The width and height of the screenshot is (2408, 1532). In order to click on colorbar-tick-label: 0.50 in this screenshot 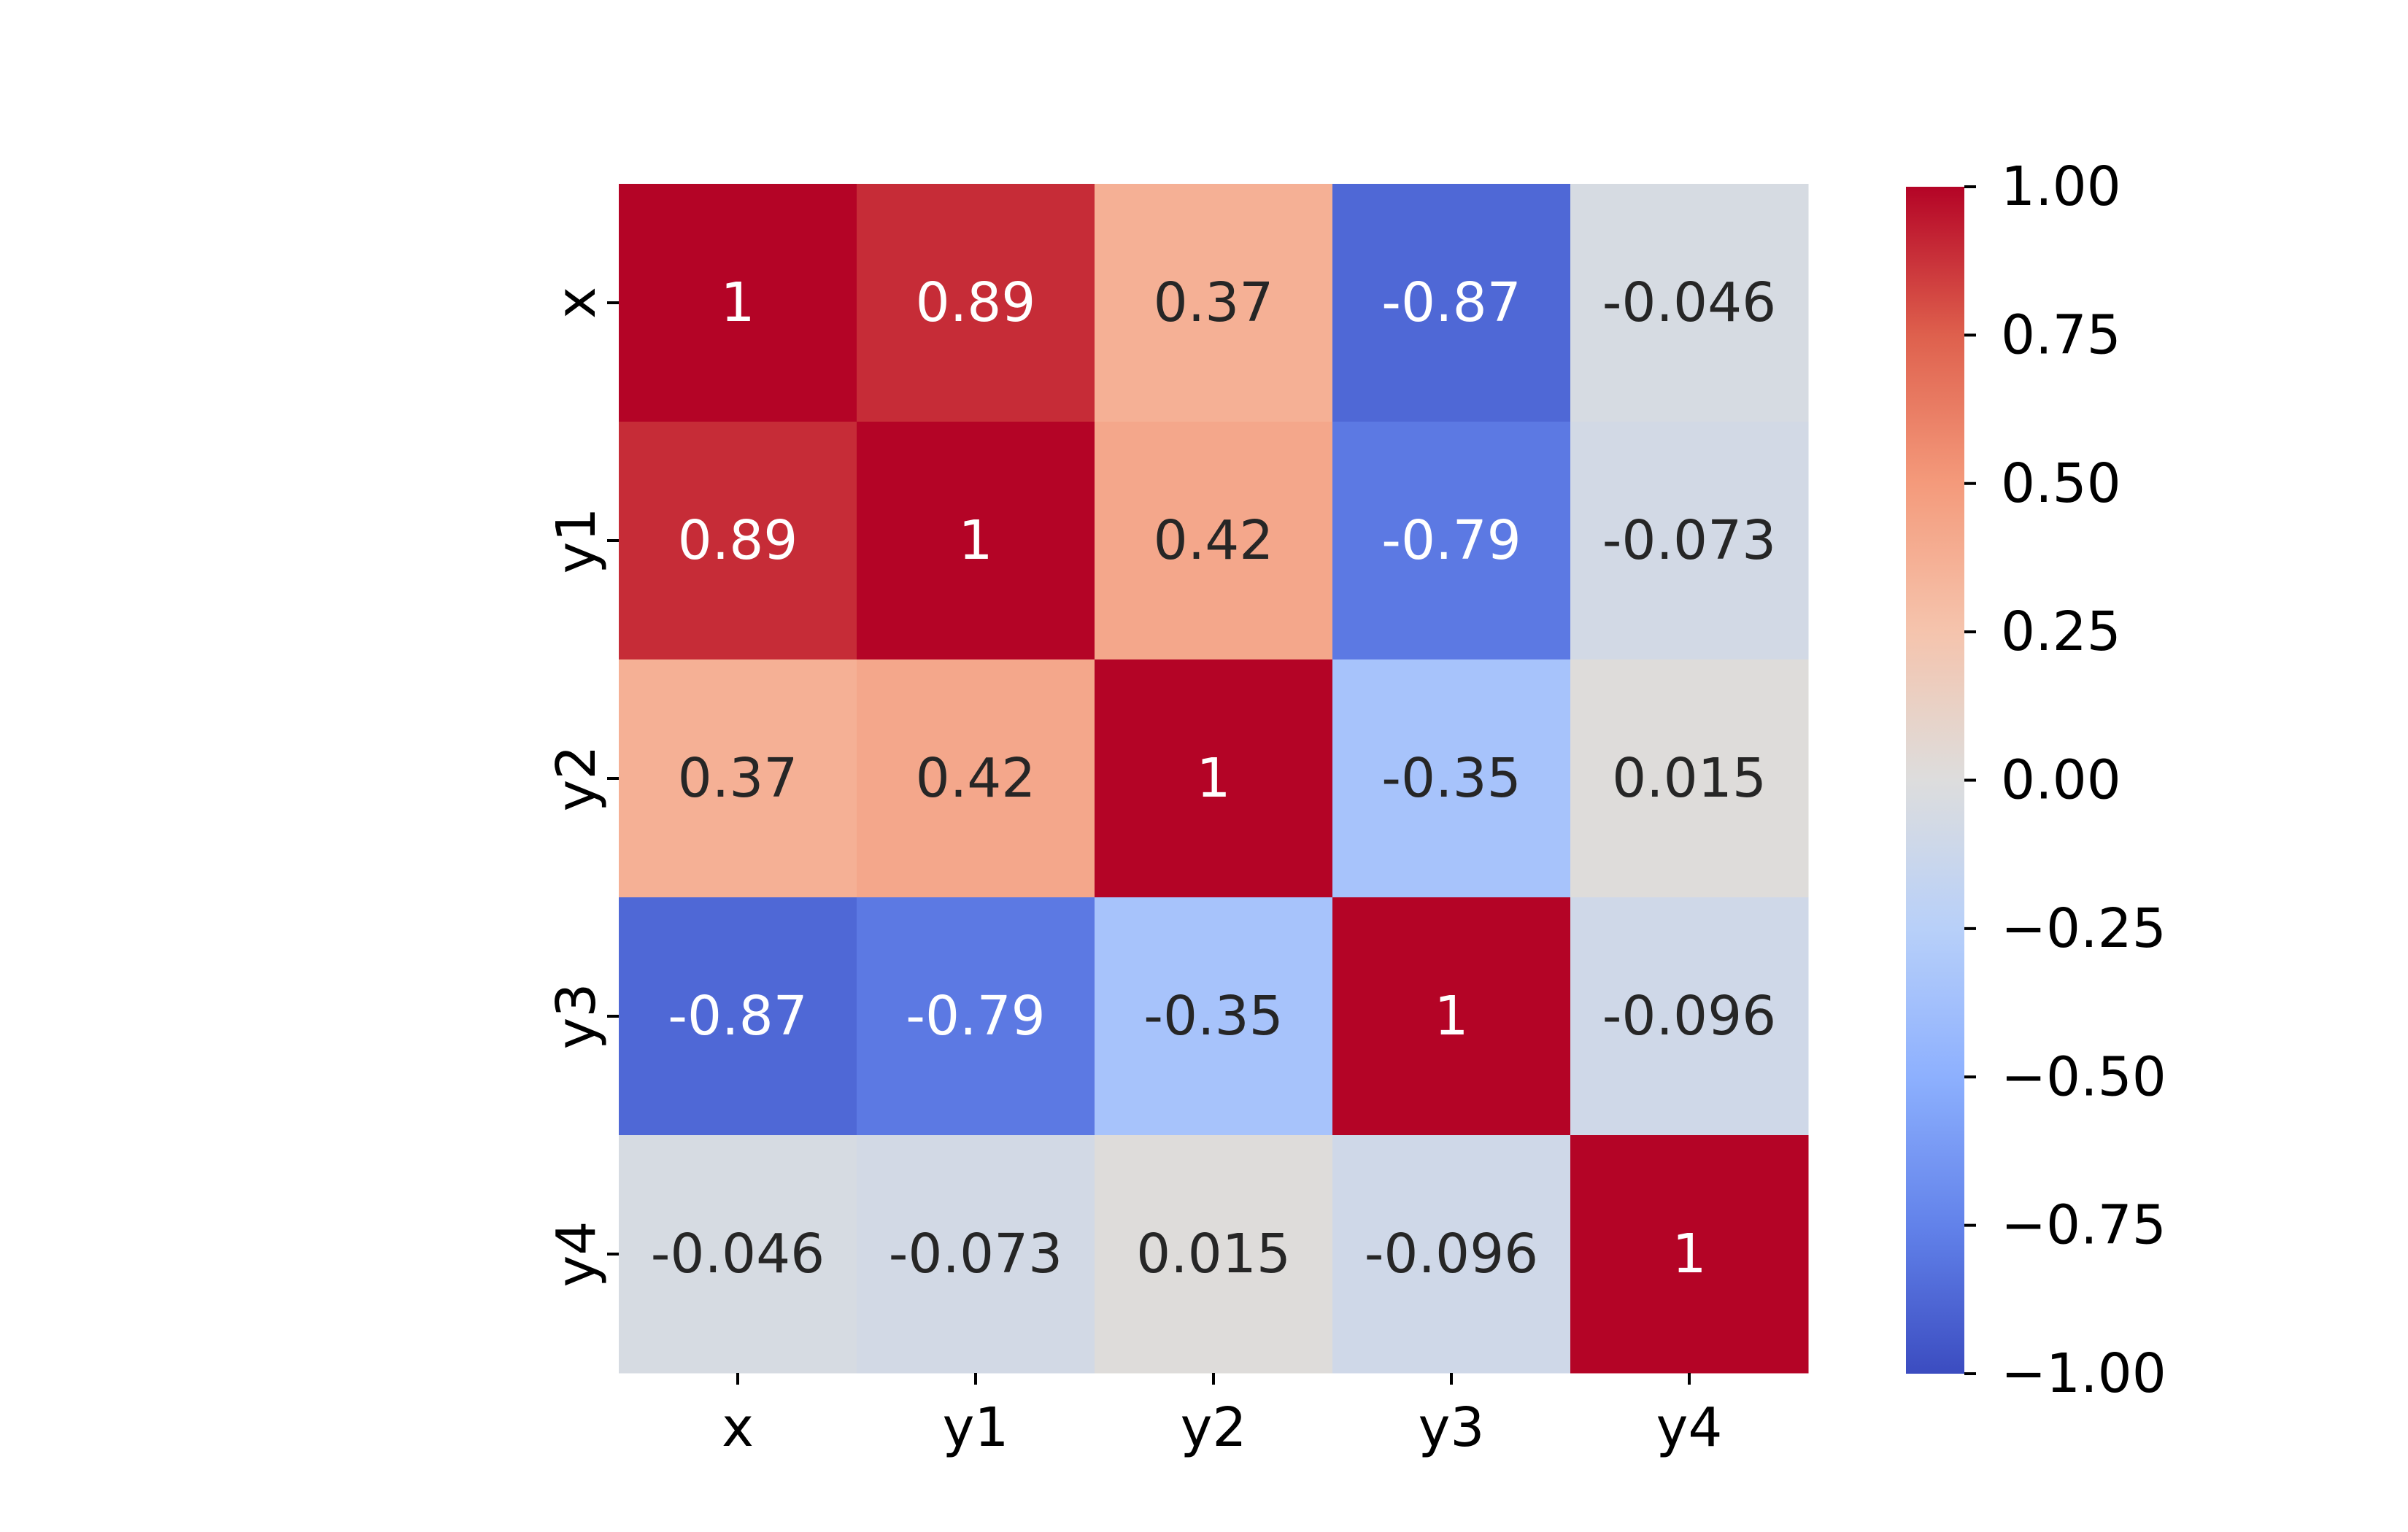, I will do `click(2061, 483)`.